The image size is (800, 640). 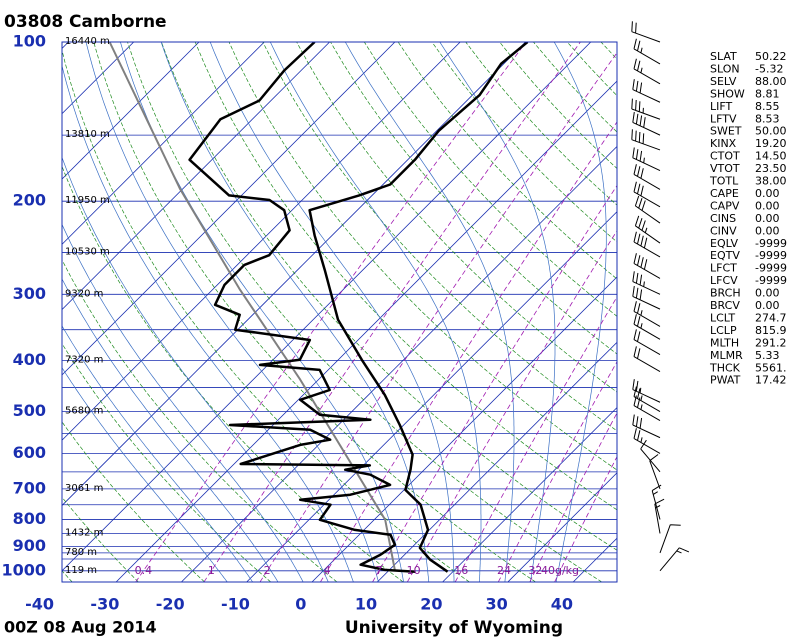 What do you see at coordinates (170, 604) in the screenshot?
I see `x-tick-label: -20` at bounding box center [170, 604].